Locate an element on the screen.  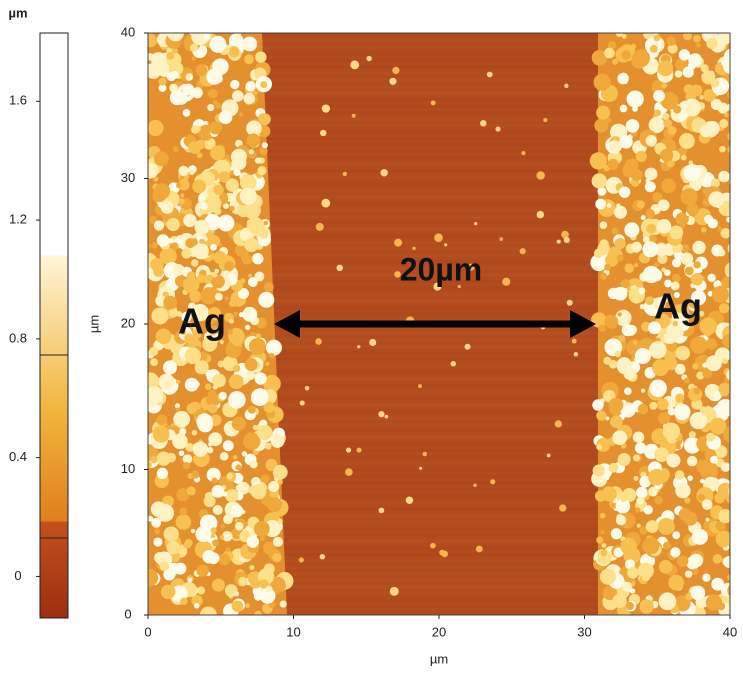
y-tick-label: 20 is located at coordinates (128, 322).